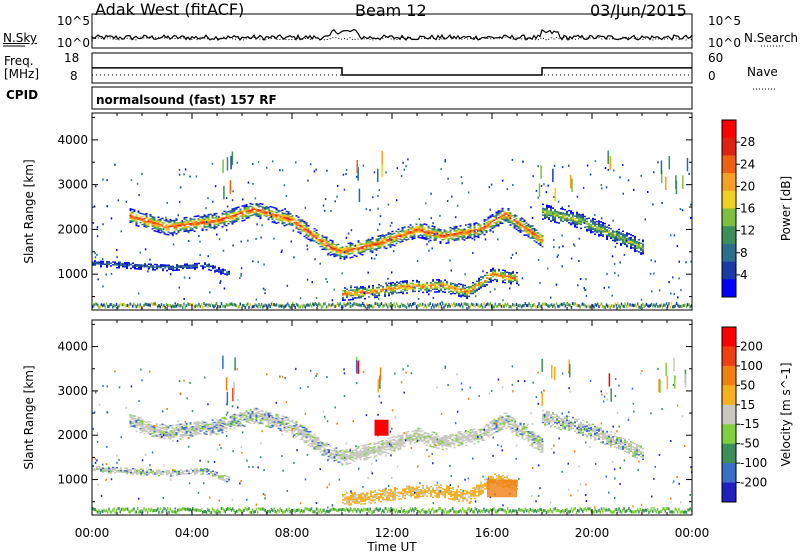 The height and width of the screenshot is (554, 800). What do you see at coordinates (747, 142) in the screenshot?
I see `colorbar-tick-label: 28` at bounding box center [747, 142].